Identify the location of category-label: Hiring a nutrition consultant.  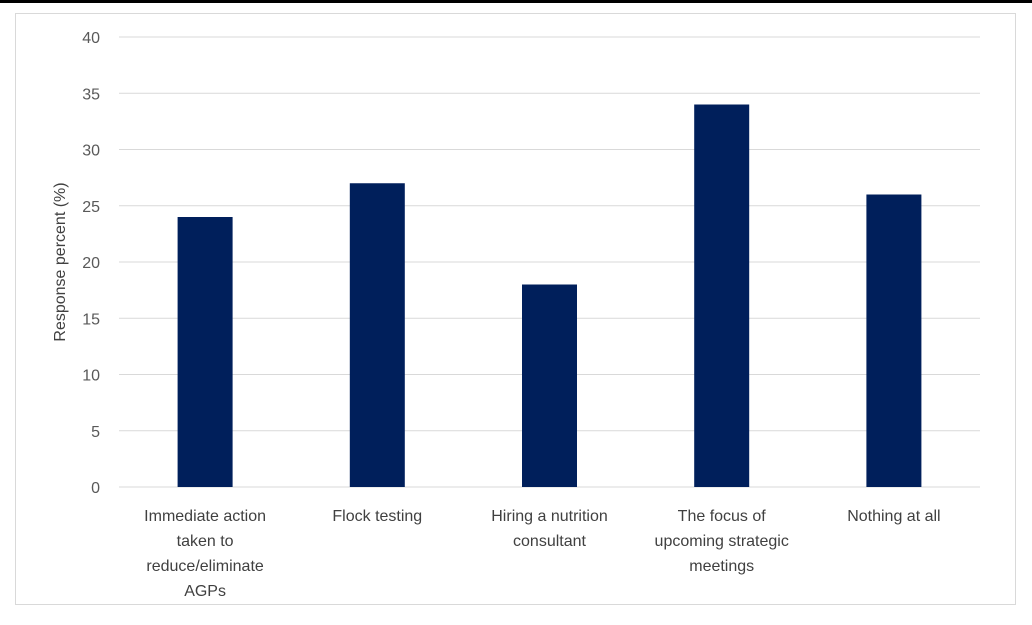
(549, 529).